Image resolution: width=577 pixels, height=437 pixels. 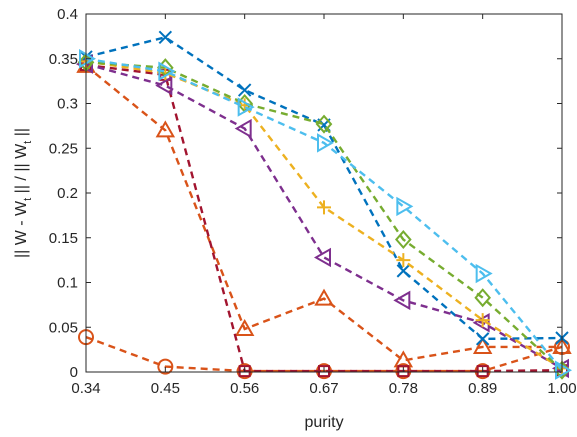 I want to click on x-axis-label: purity, so click(x=323, y=422).